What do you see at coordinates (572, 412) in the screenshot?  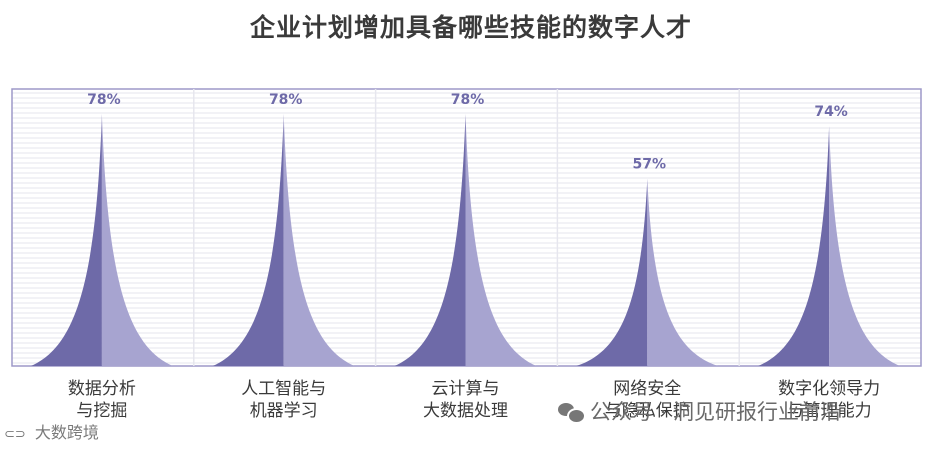 I see `wechat-icon` at bounding box center [572, 412].